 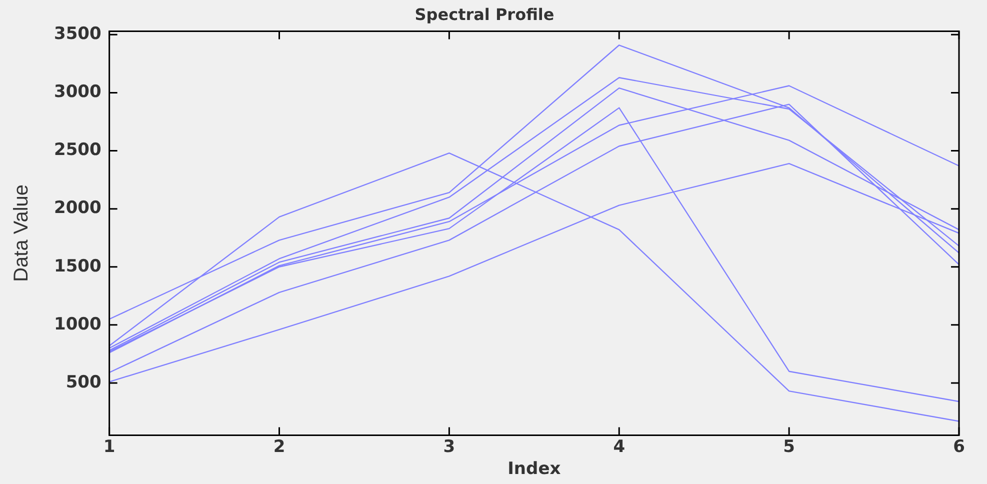 What do you see at coordinates (109, 446) in the screenshot?
I see `x-tick-label: 1` at bounding box center [109, 446].